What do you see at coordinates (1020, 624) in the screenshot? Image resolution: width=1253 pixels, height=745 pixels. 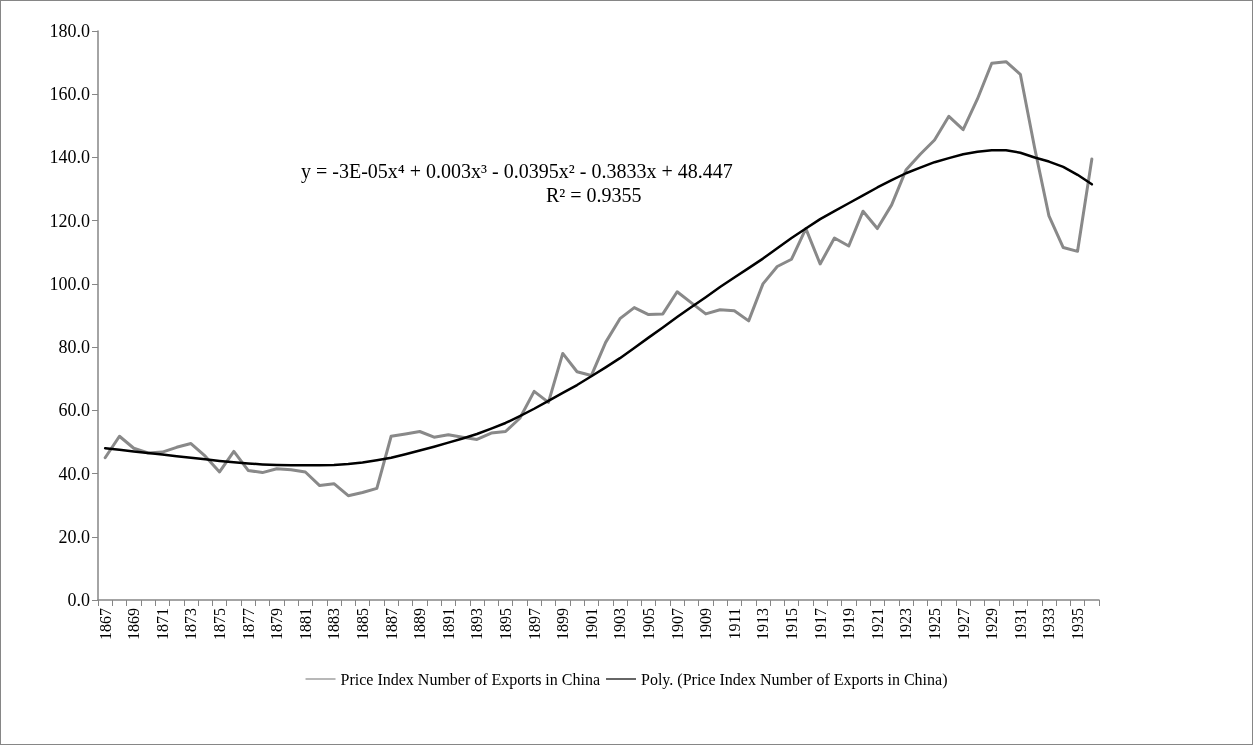 I see `x-tick-label: 1931` at bounding box center [1020, 624].